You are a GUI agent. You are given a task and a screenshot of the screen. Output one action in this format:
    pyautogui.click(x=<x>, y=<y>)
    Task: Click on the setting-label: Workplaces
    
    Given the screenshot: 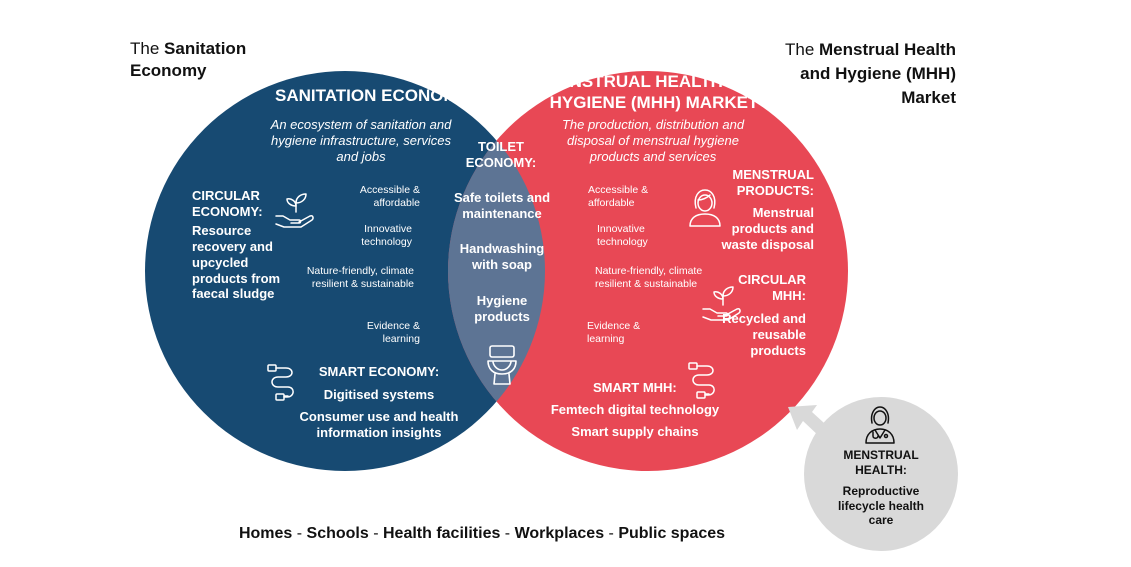 What is the action you would take?
    pyautogui.click(x=559, y=533)
    